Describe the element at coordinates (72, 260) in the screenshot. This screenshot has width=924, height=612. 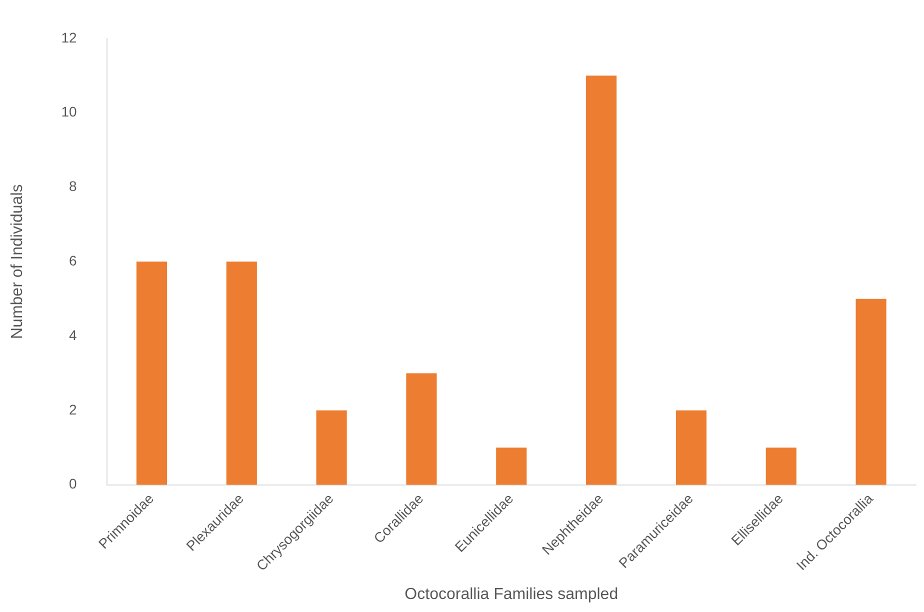
I see `y-tick-label: 6` at that location.